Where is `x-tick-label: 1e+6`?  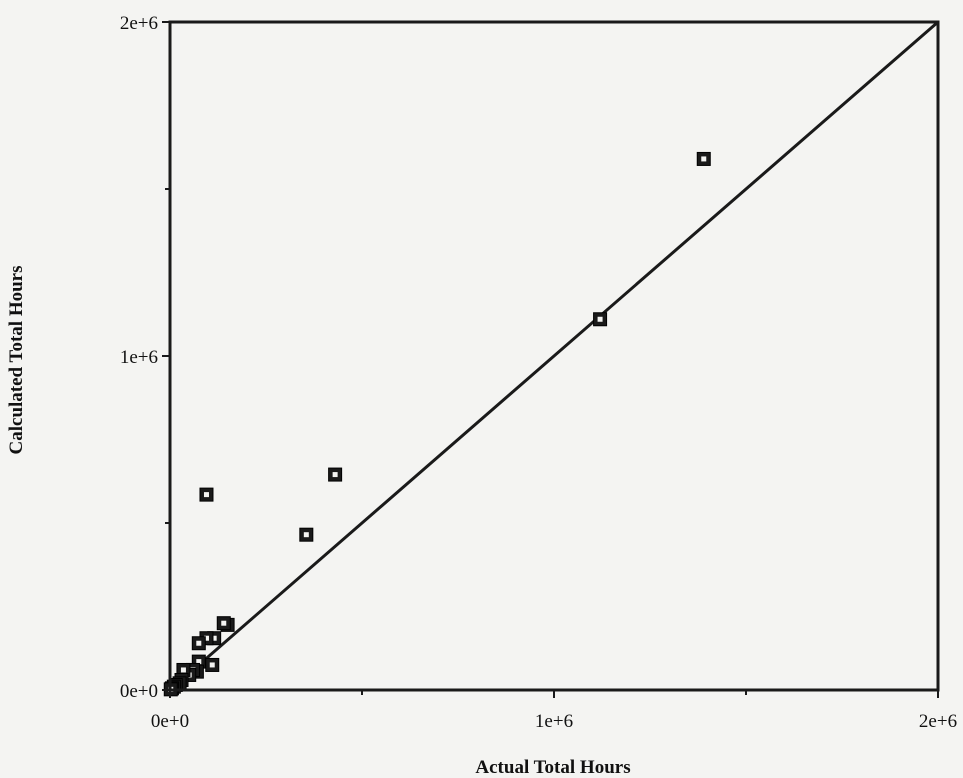
x-tick-label: 1e+6 is located at coordinates (554, 721).